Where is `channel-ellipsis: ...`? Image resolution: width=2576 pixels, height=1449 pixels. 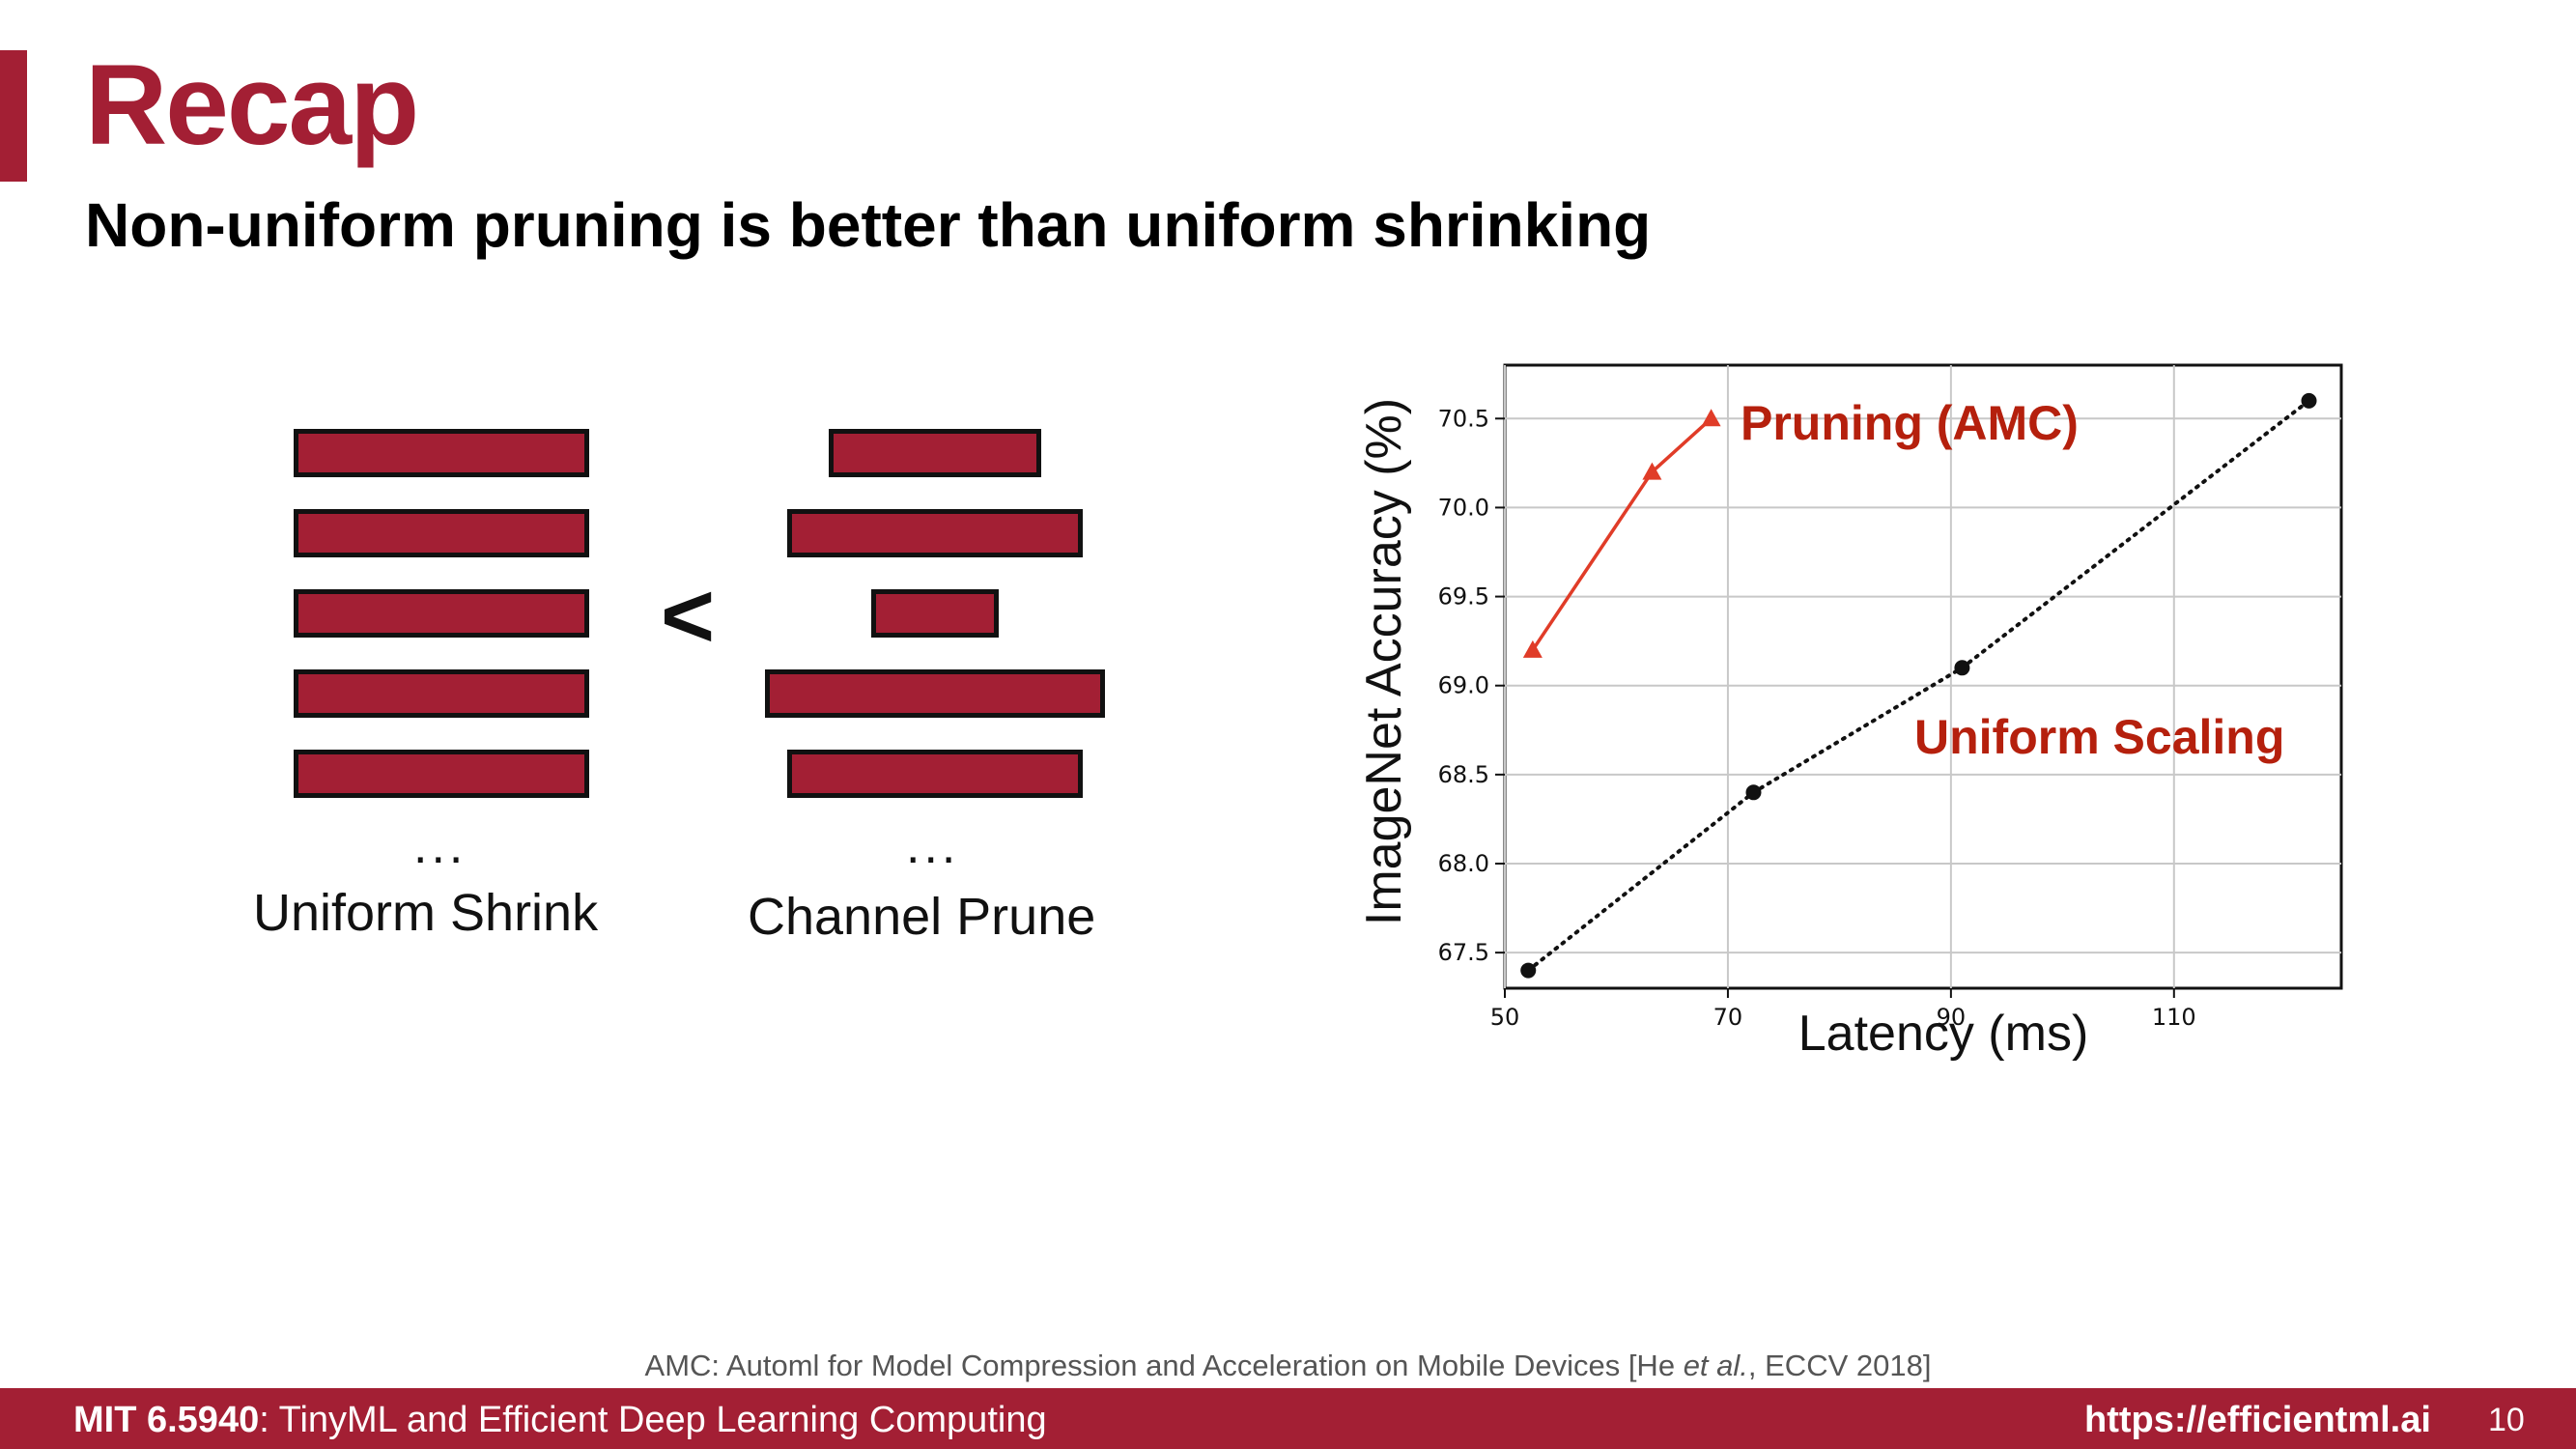
channel-ellipsis: ... is located at coordinates (933, 846).